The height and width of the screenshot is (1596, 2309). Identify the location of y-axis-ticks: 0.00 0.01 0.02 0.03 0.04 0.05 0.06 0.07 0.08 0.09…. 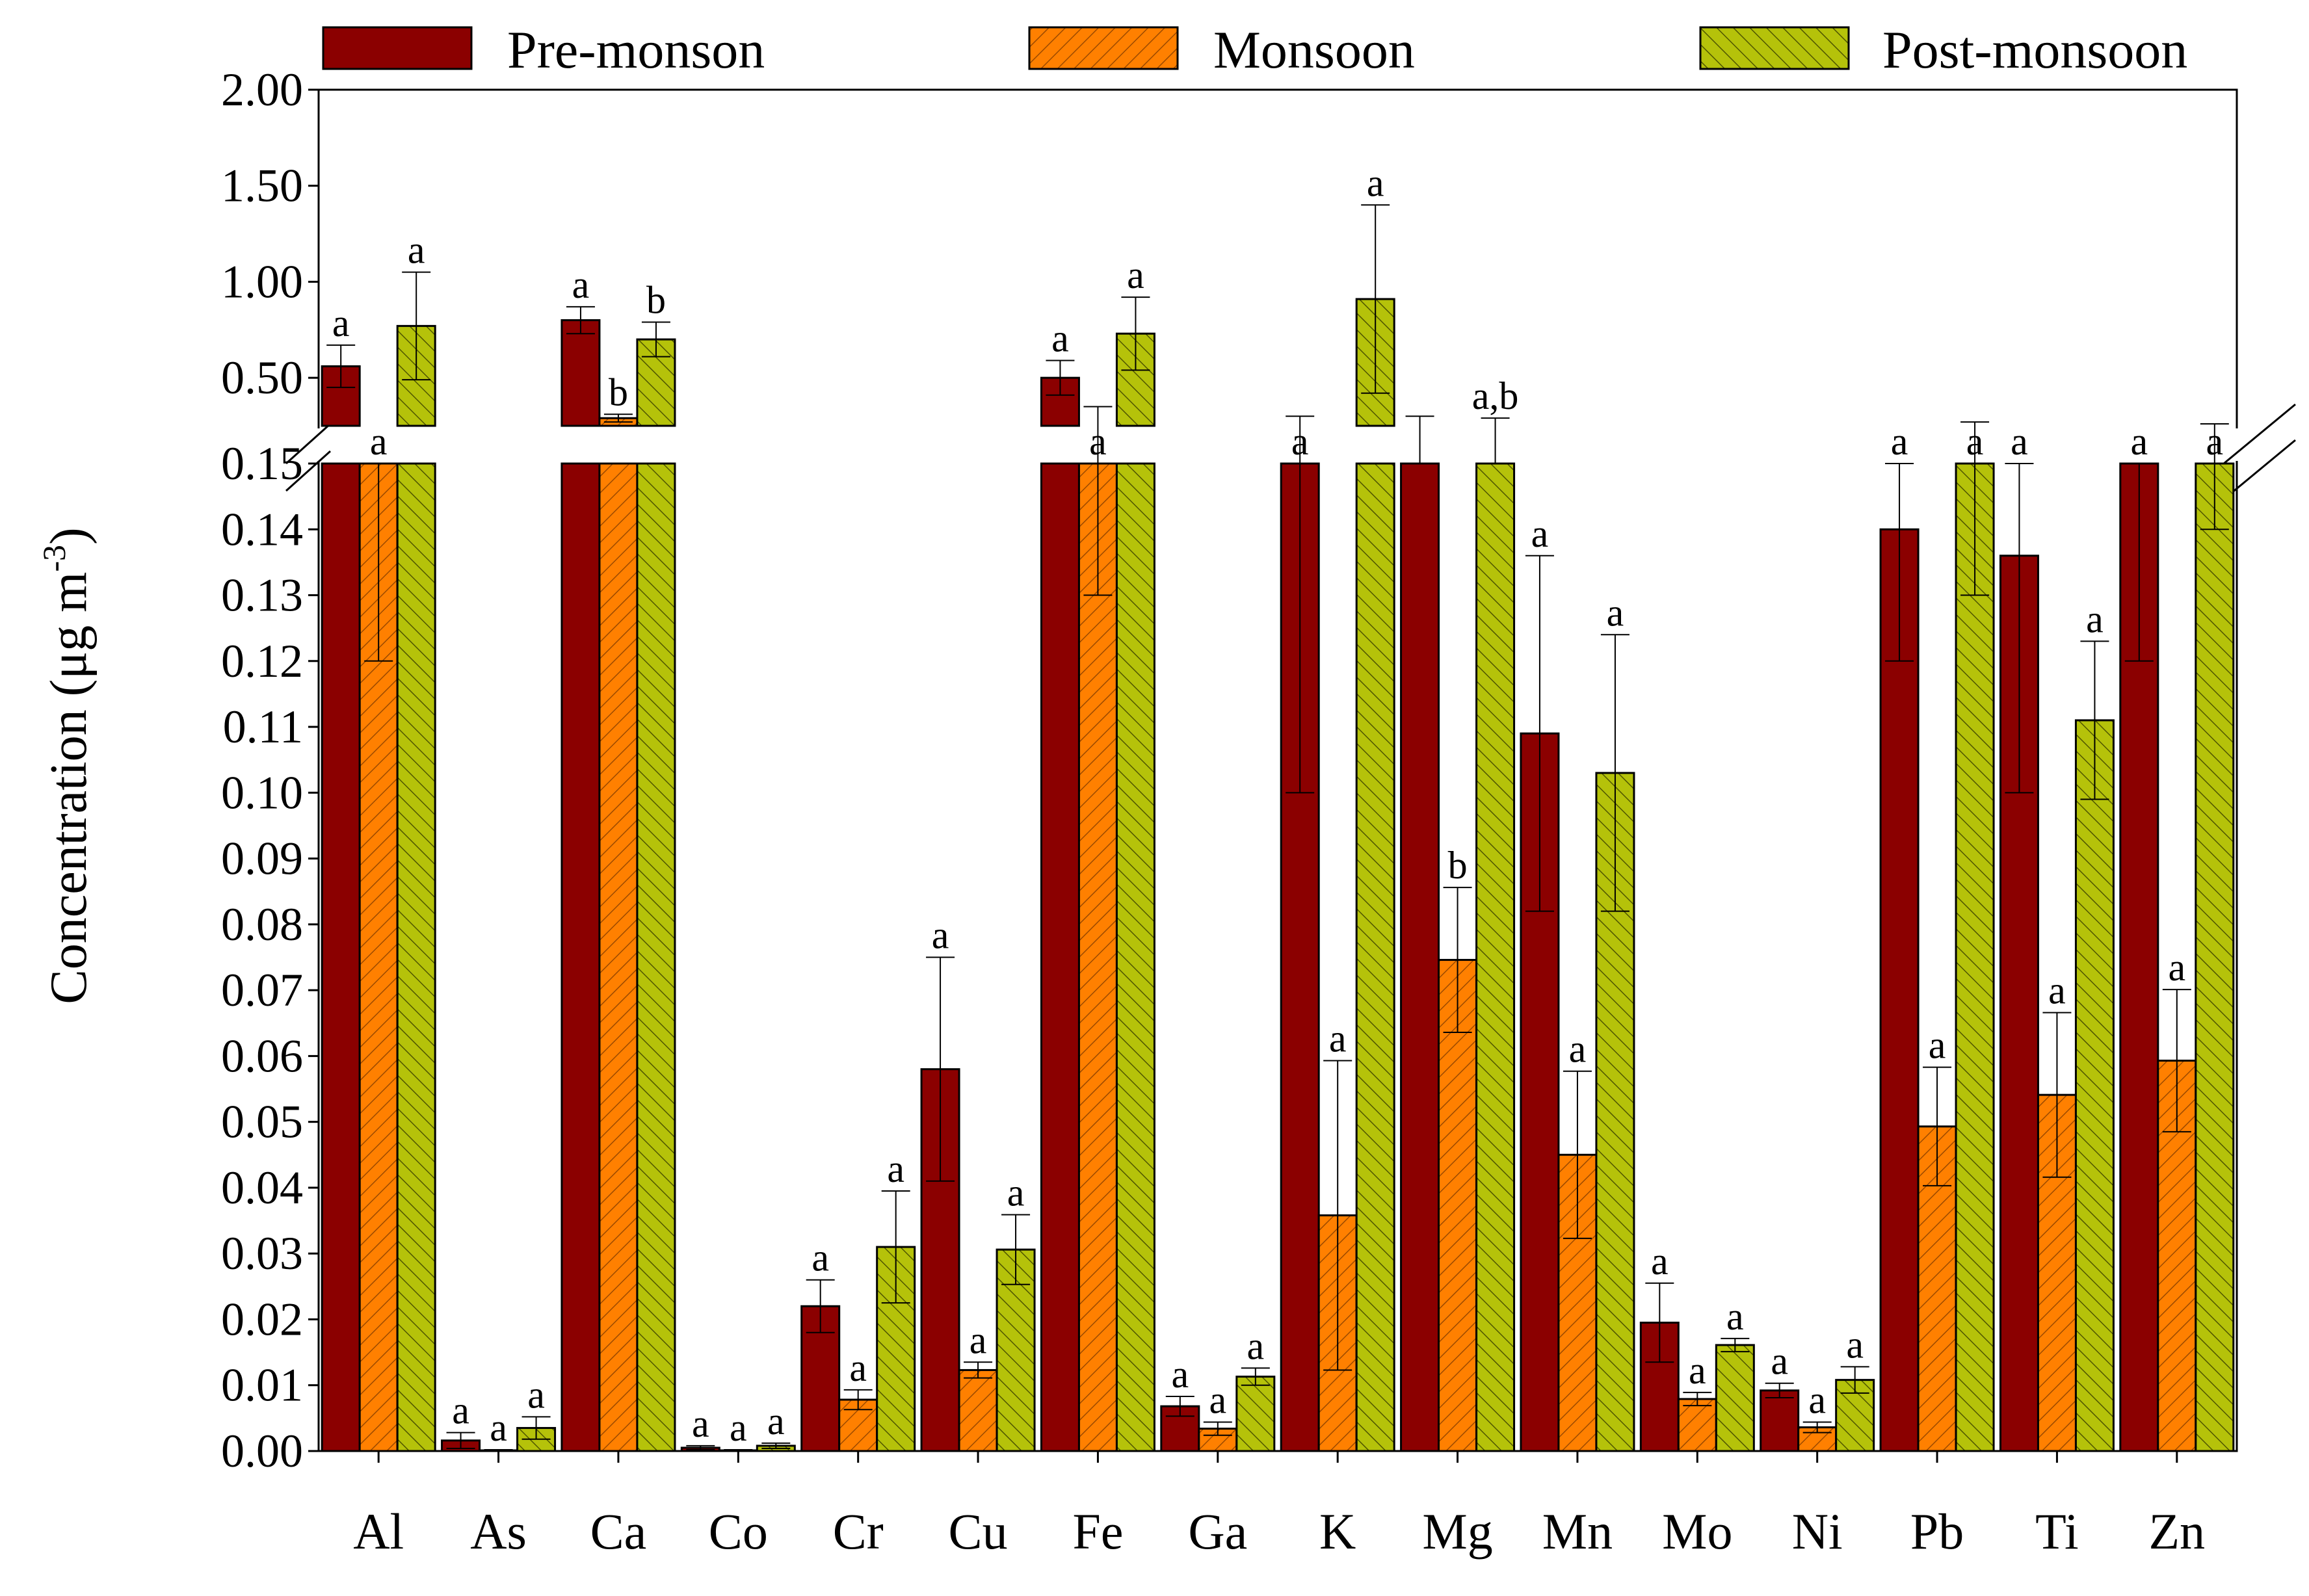
(270, 770).